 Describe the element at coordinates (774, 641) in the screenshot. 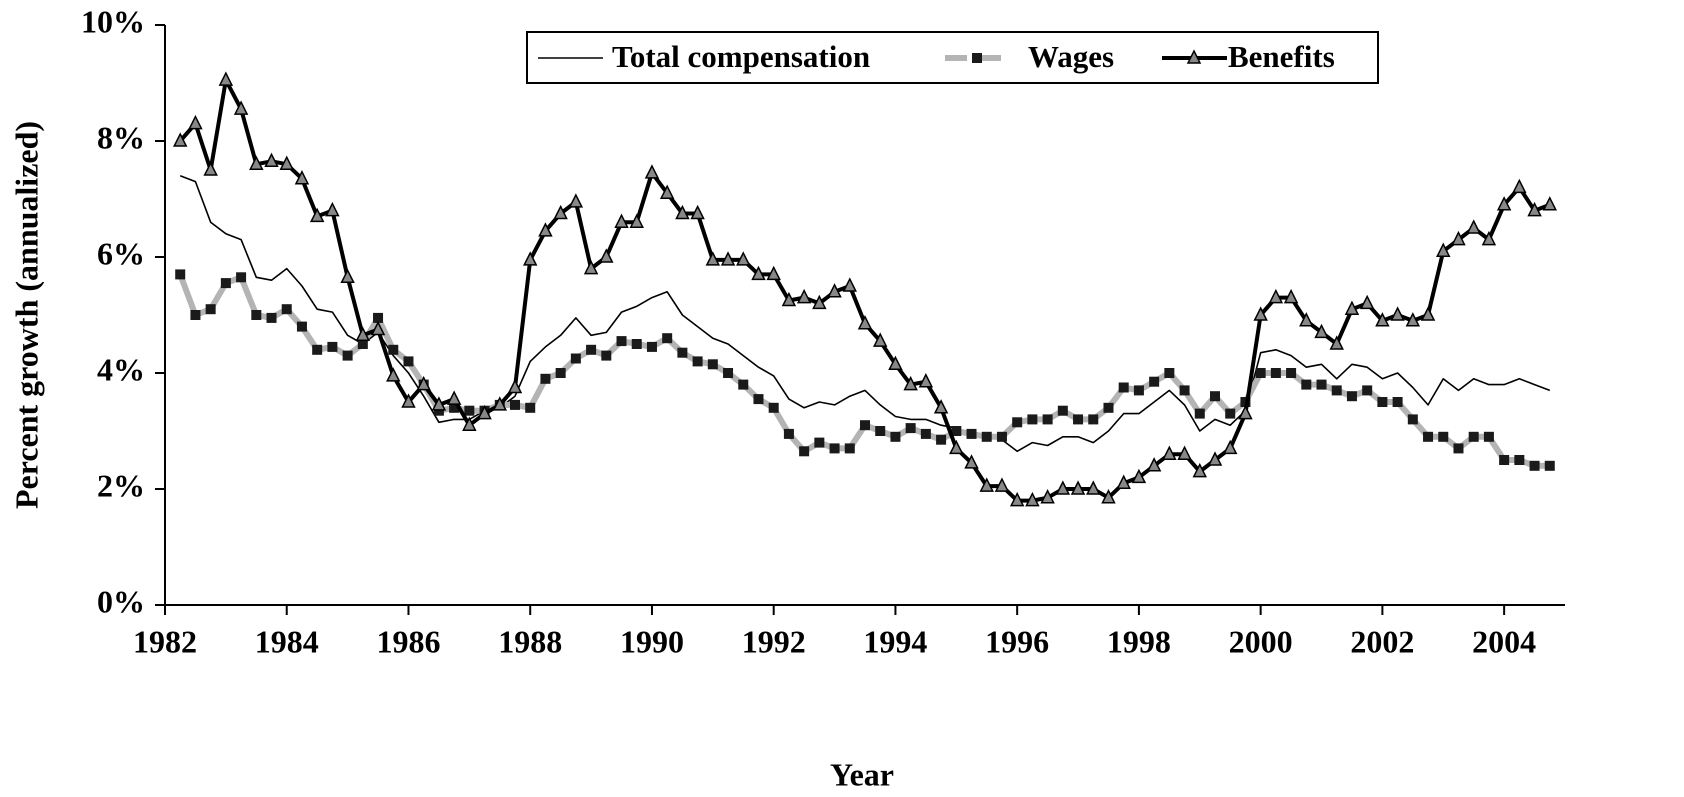

I see `x-tick-label: 1992` at that location.